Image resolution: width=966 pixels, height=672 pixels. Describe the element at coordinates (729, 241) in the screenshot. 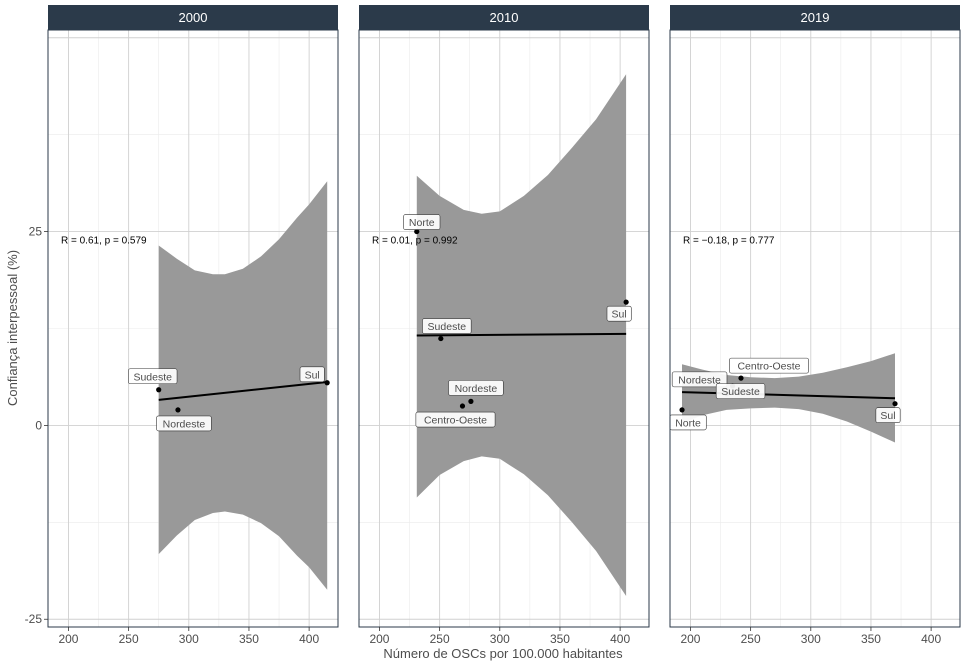

I see `stat-annotation: R = −0.18, p = 0.777` at that location.